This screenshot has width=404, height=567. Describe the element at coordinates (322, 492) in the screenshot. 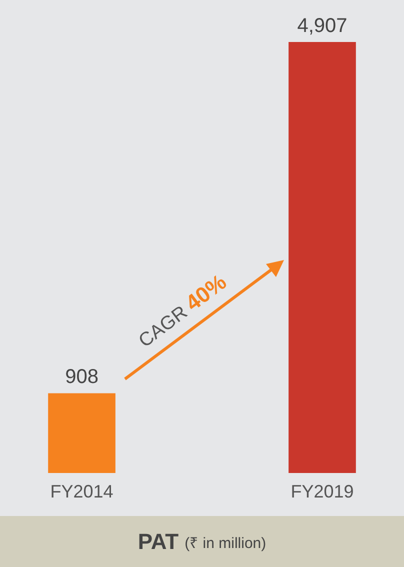

I see `x-tick-label: FY2019` at that location.